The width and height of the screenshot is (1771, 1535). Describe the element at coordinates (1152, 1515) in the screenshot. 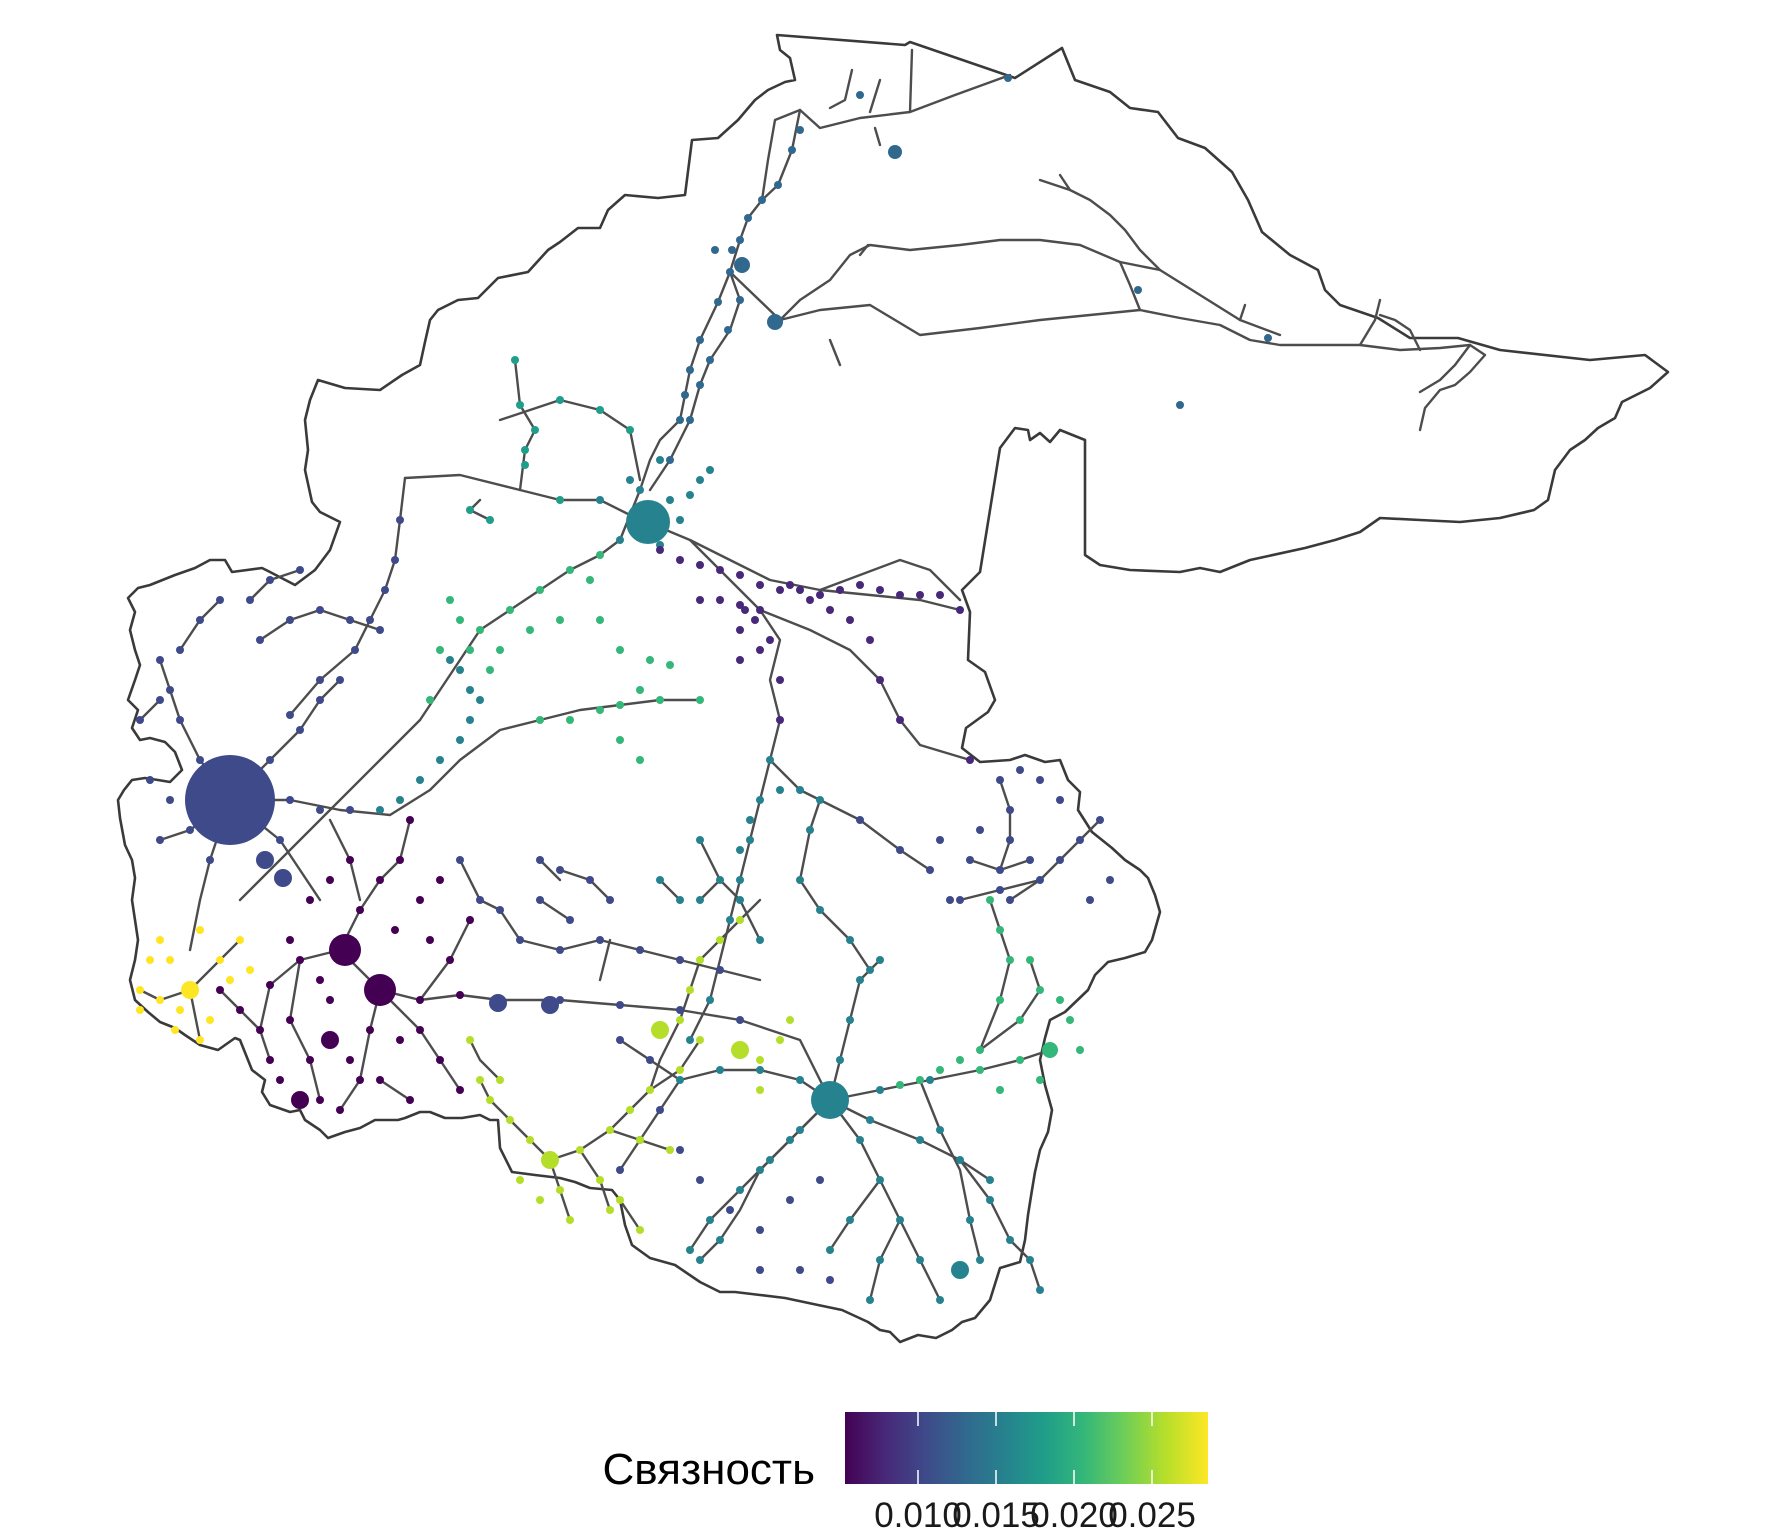

I see `legend-tick: 0.025` at that location.